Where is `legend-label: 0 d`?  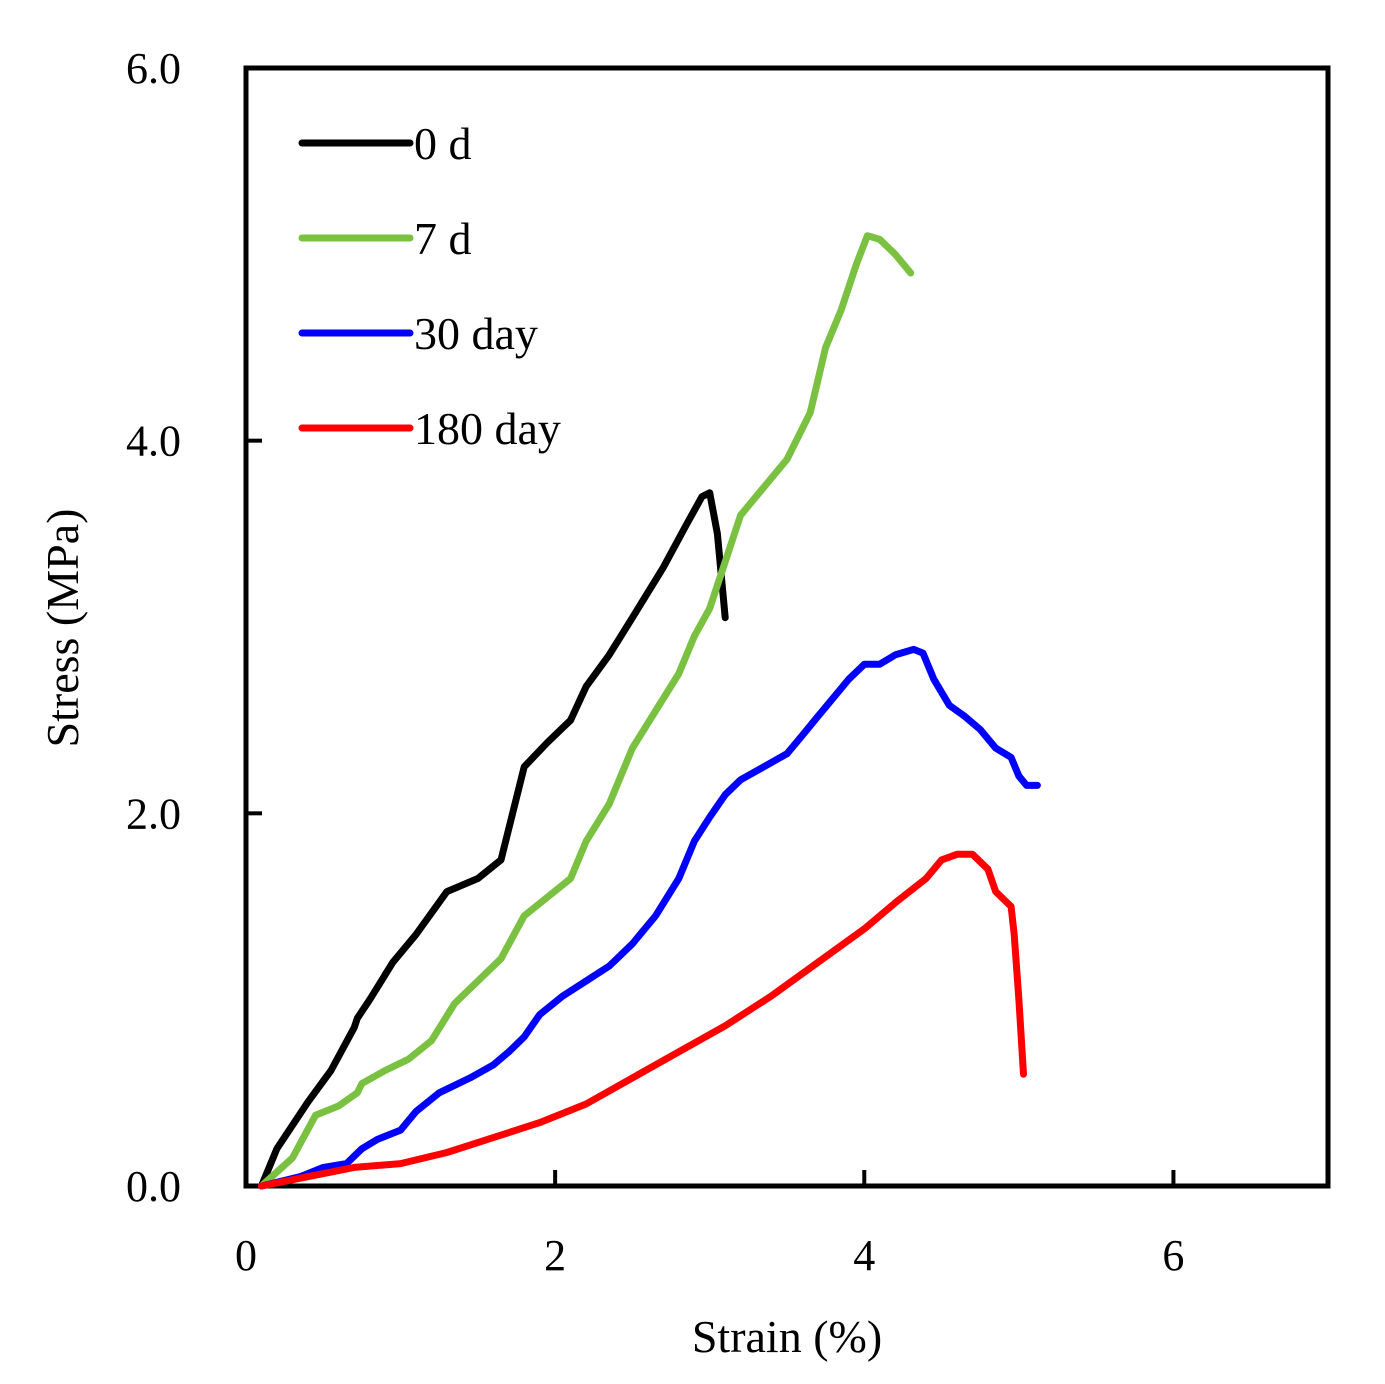
legend-label: 0 d is located at coordinates (443, 143).